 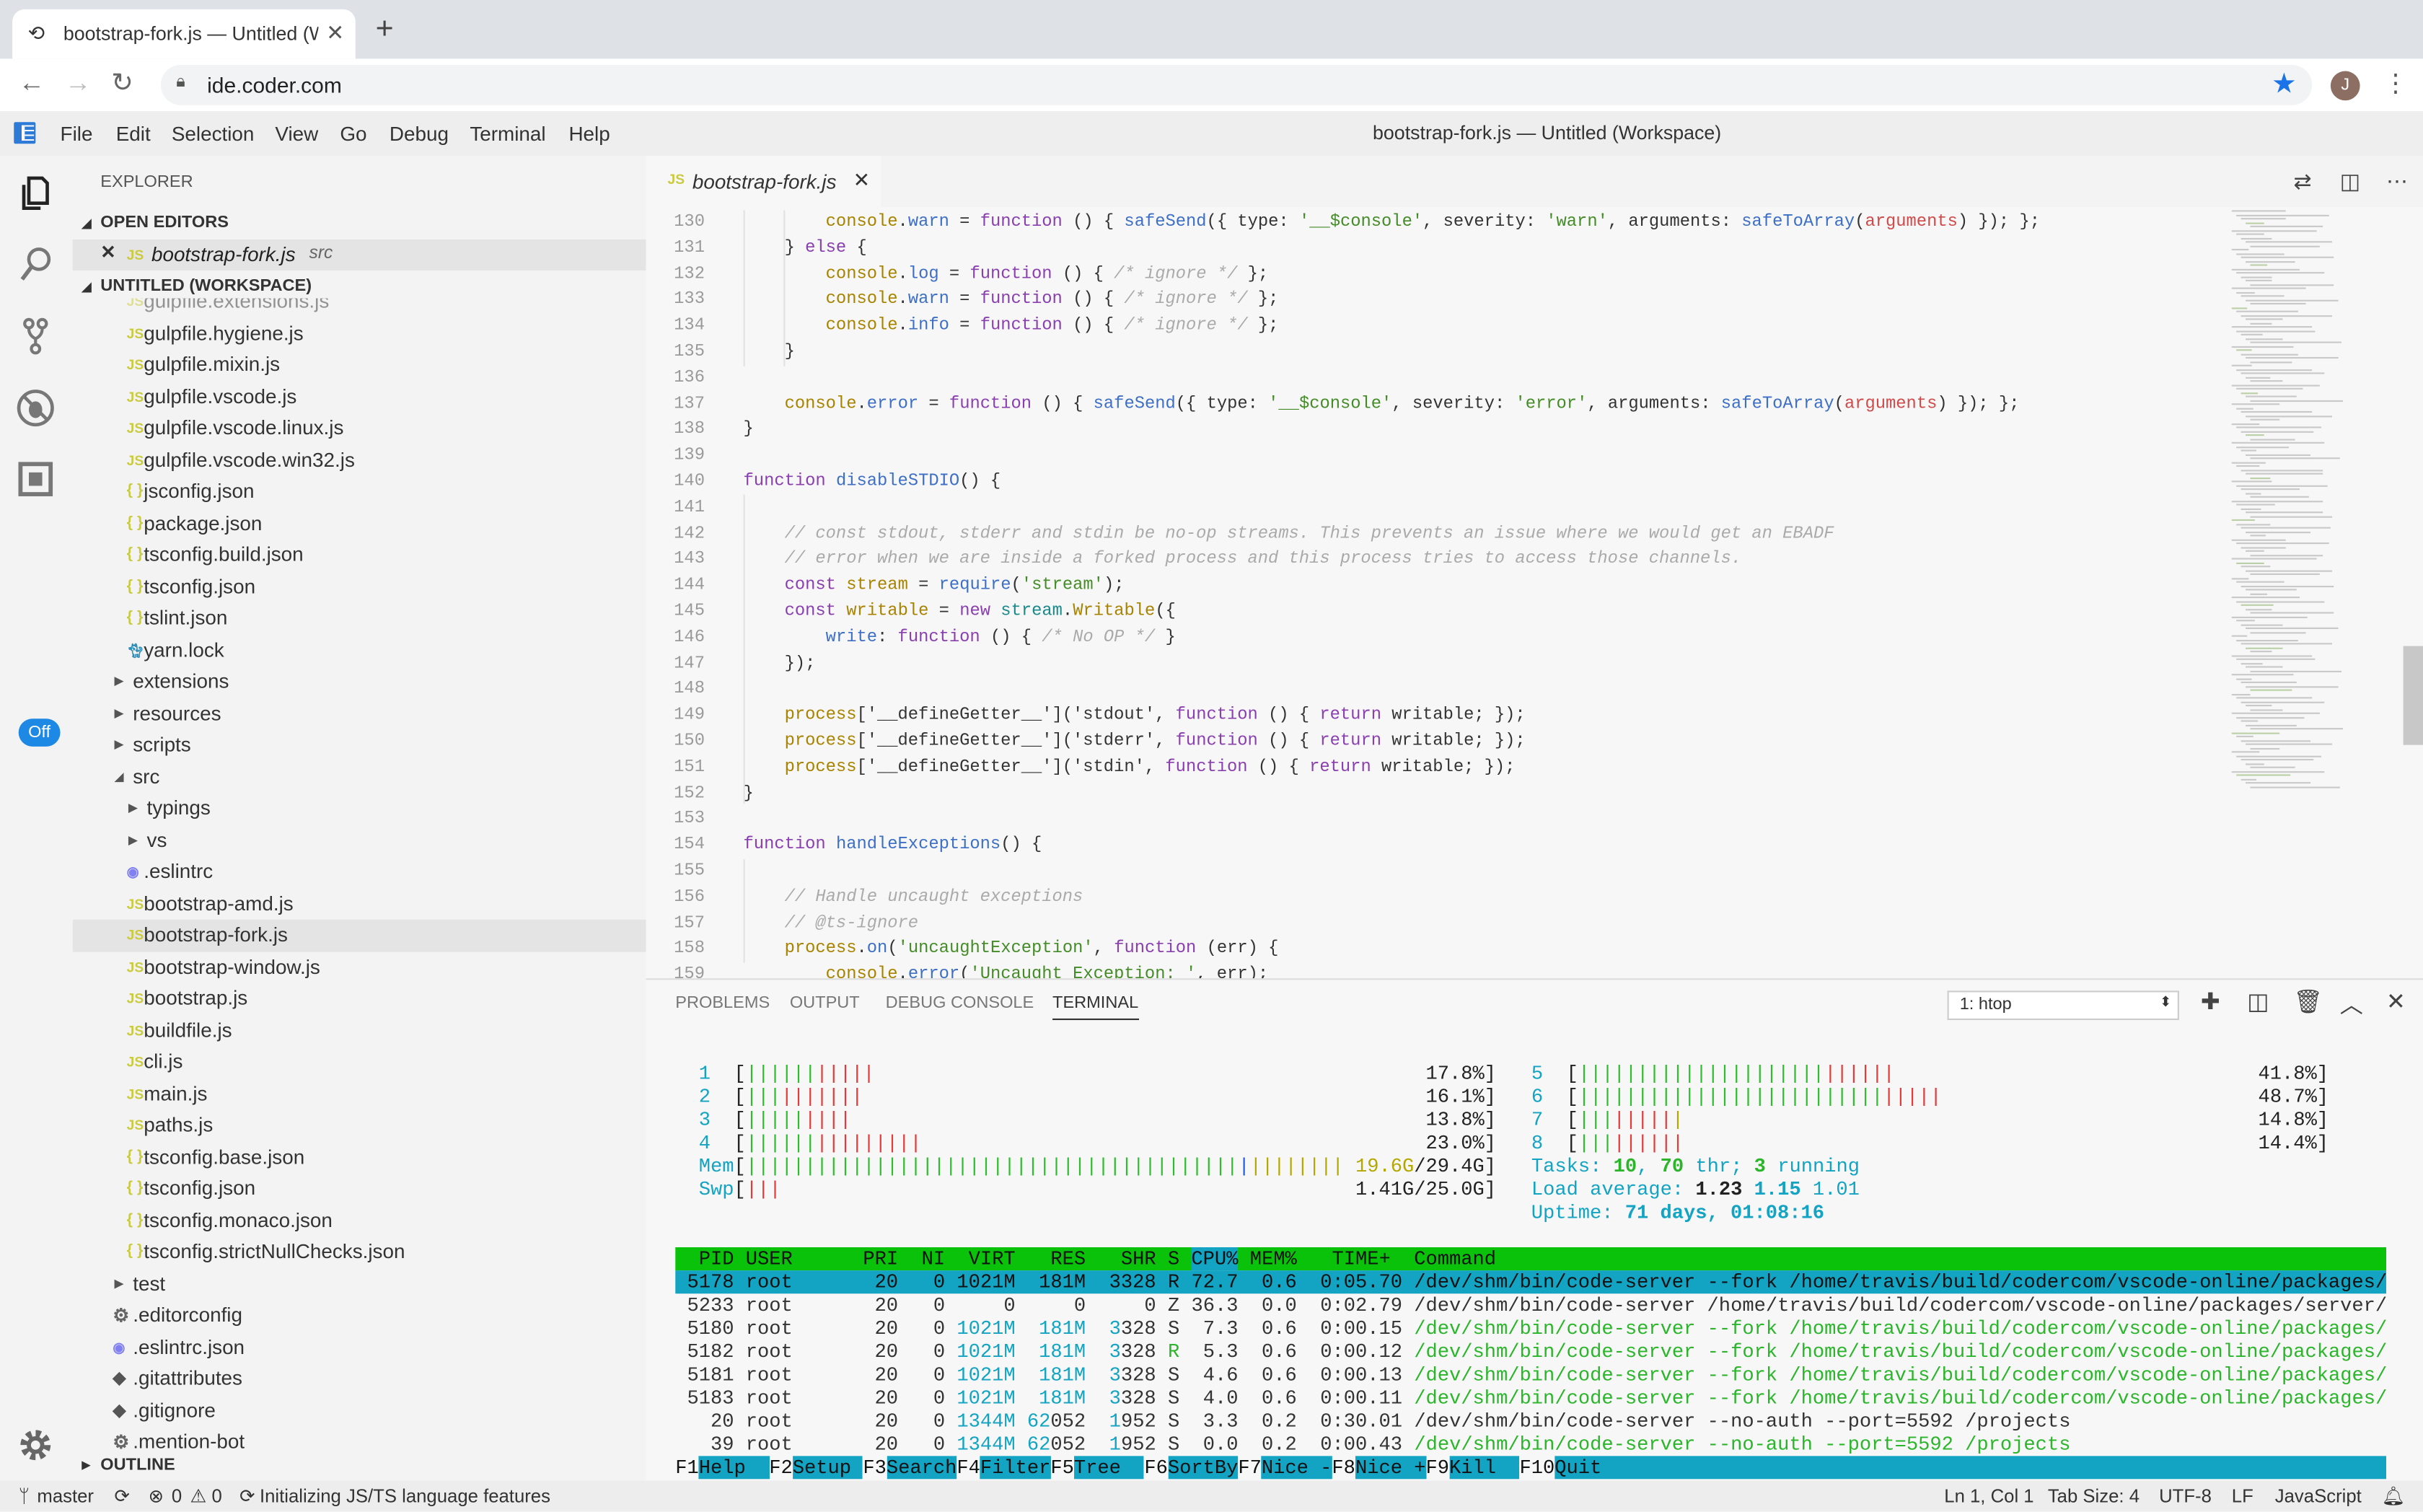 I want to click on function-key-label: Setup, so click(x=827, y=1468).